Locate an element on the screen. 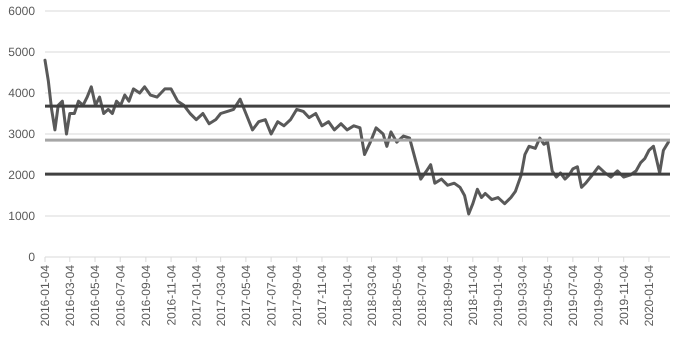 The height and width of the screenshot is (340, 678). x-tick-label: 2019-11-04 is located at coordinates (623, 295).